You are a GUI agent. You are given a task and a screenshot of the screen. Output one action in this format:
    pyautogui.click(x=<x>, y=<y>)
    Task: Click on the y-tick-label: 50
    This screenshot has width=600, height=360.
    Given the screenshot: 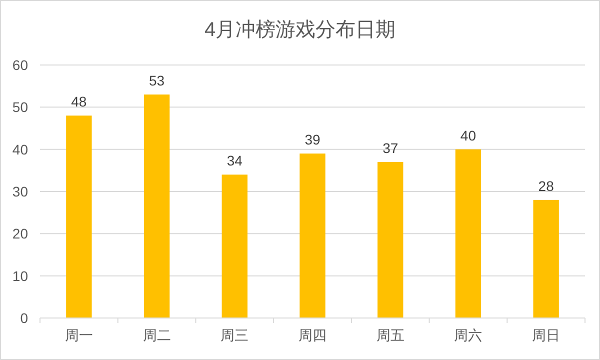 What is the action you would take?
    pyautogui.click(x=20, y=107)
    